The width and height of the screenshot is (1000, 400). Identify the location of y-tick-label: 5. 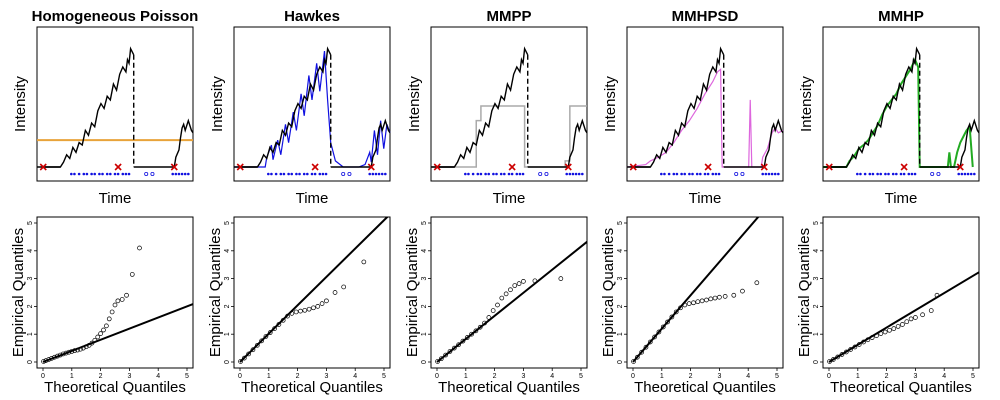
(424, 223).